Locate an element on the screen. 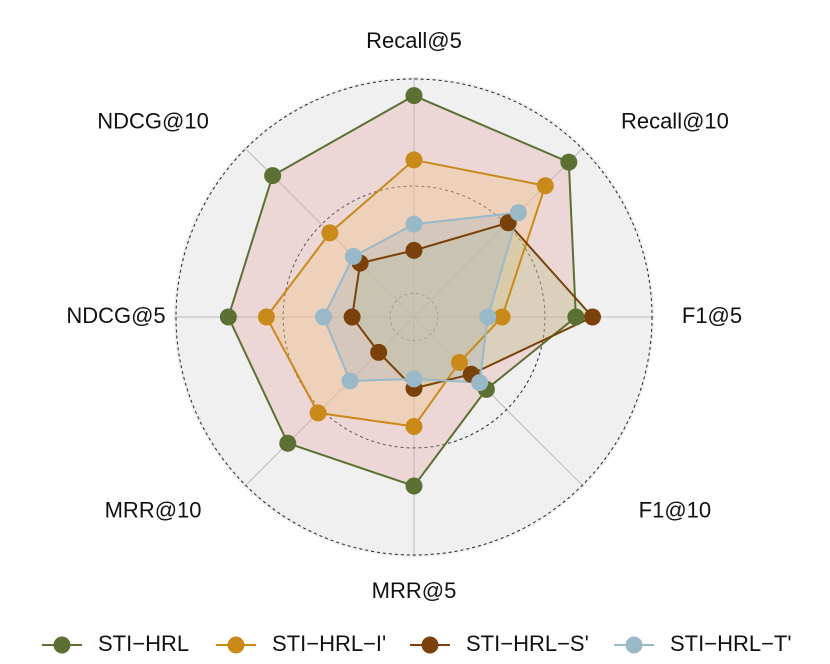 This screenshot has width=830, height=664. legend-label: STI−HRL is located at coordinates (143, 643).